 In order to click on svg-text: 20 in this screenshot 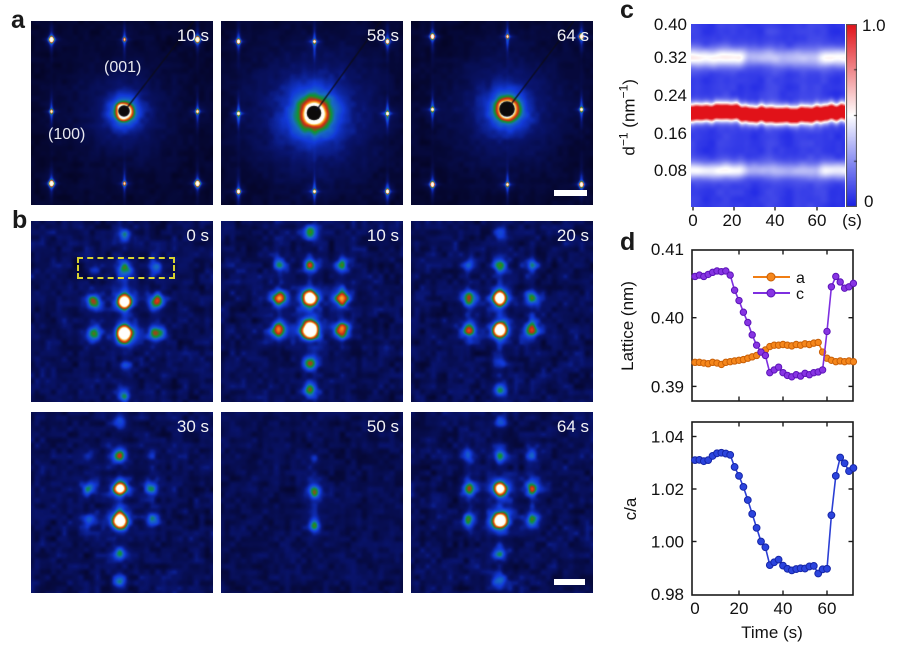, I will do `click(739, 608)`.